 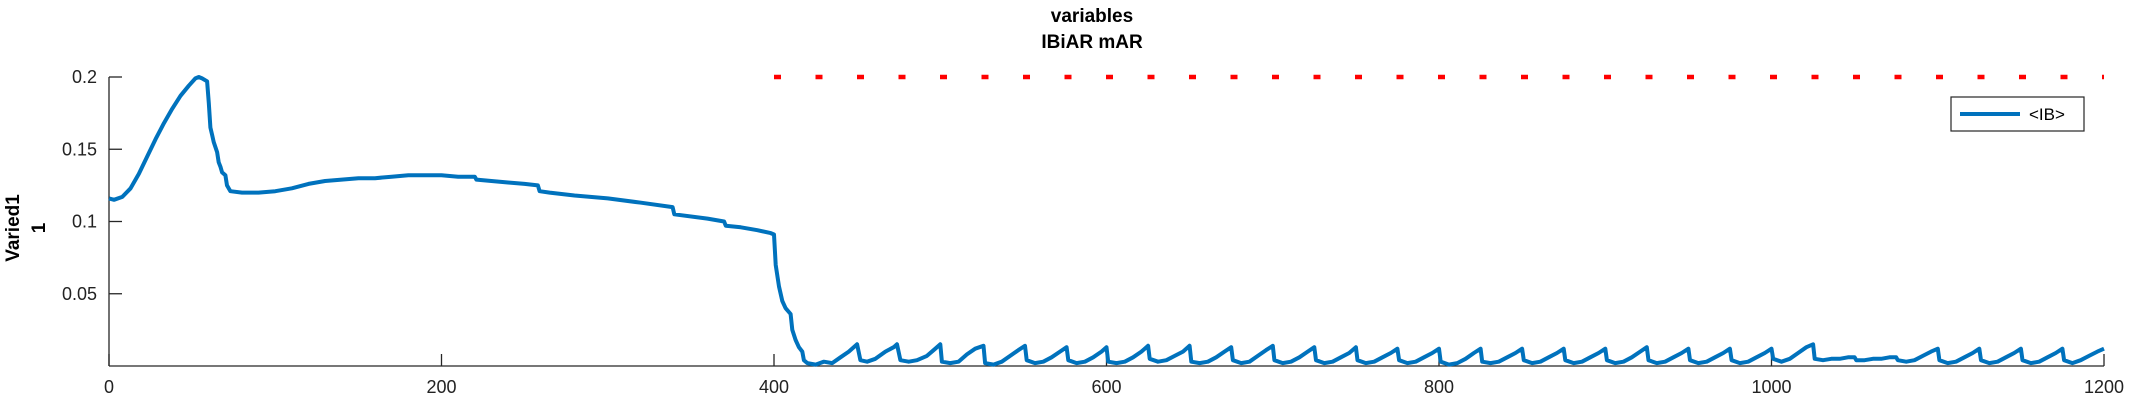 What do you see at coordinates (1106, 387) in the screenshot?
I see `x-tick-label: 600` at bounding box center [1106, 387].